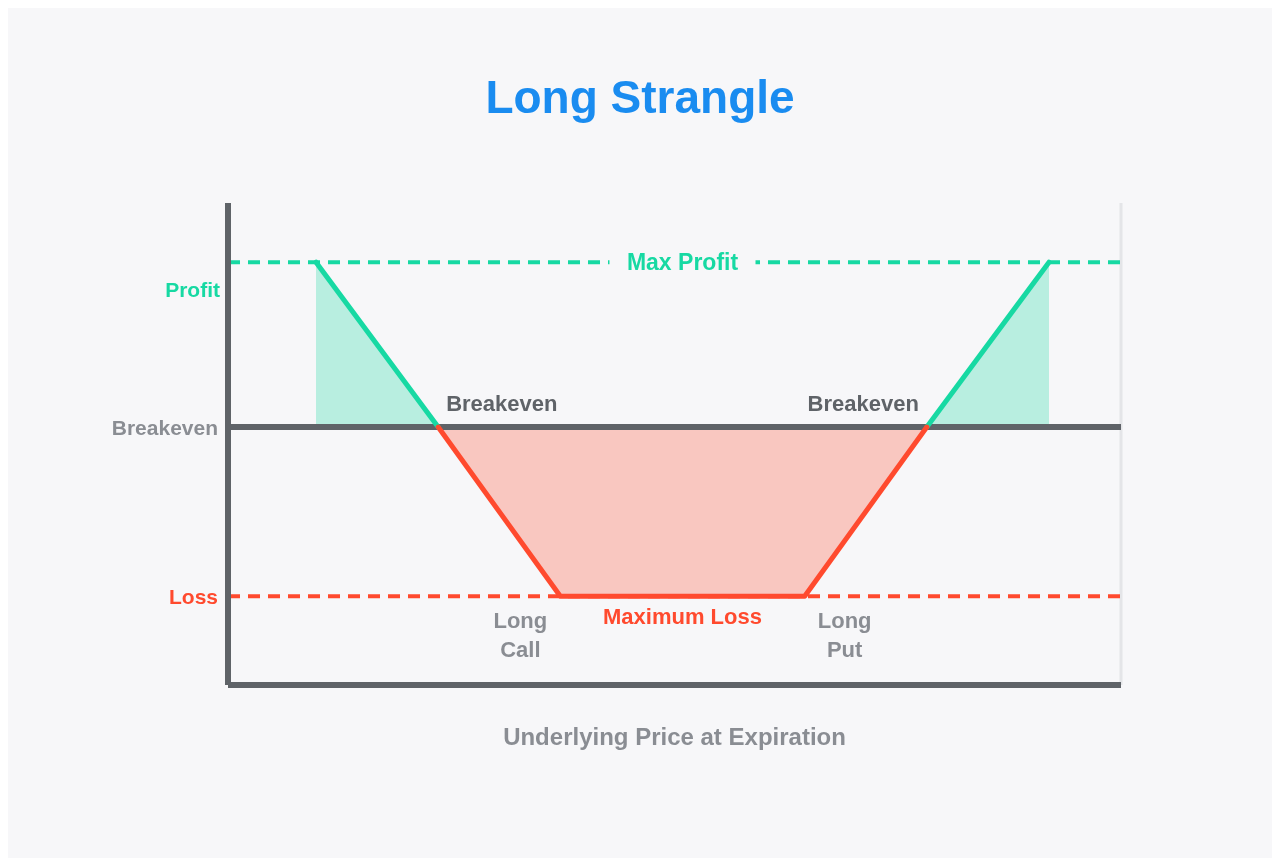 The height and width of the screenshot is (863, 1280). Describe the element at coordinates (520, 635) in the screenshot. I see `annotation: Long Call` at that location.